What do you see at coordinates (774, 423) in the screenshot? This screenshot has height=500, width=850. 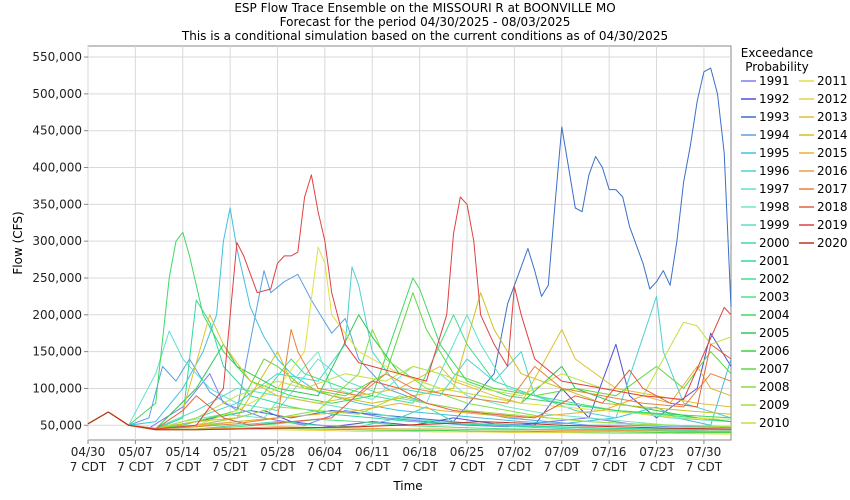 I see `legend-item-2010: 2010` at bounding box center [774, 423].